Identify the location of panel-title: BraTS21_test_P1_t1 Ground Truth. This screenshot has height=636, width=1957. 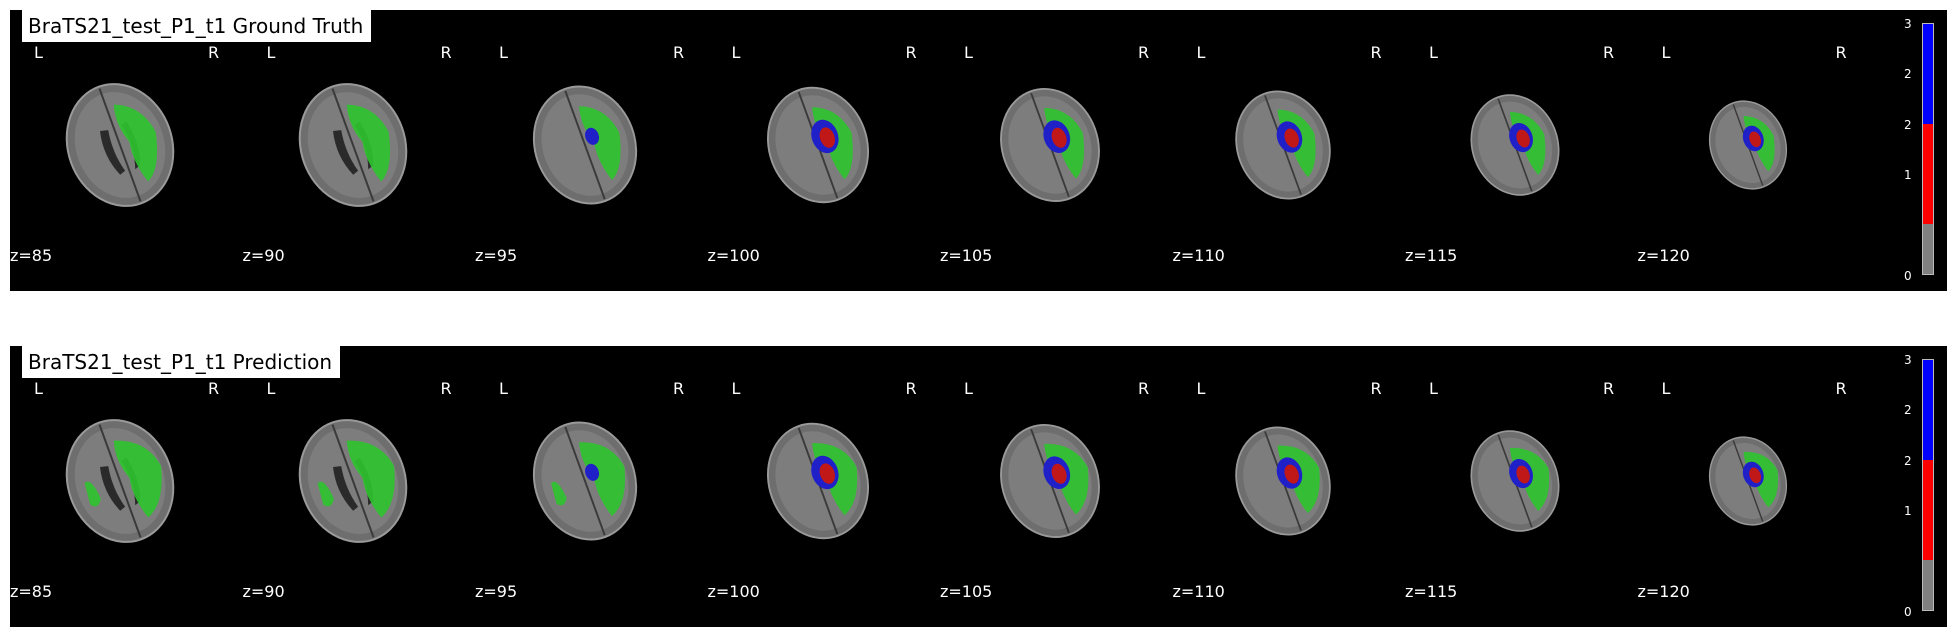
(197, 26).